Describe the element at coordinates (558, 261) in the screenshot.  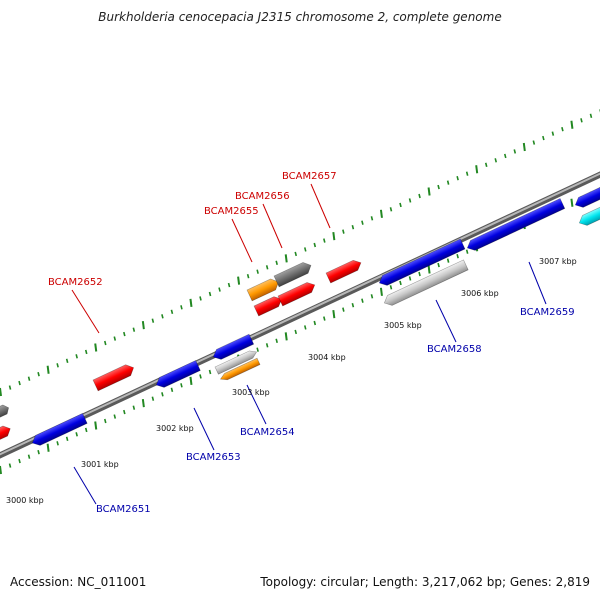
I see `scale-label: 3007 kbp` at that location.